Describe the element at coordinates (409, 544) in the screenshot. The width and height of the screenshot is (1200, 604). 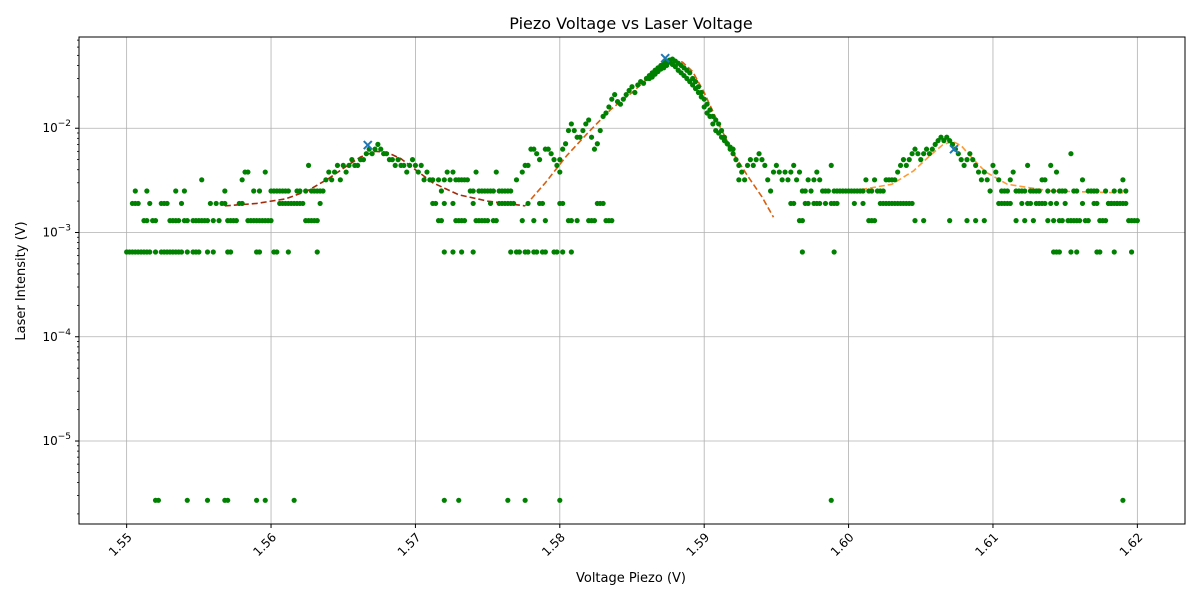
I see `x-tick-label: 1.57` at that location.